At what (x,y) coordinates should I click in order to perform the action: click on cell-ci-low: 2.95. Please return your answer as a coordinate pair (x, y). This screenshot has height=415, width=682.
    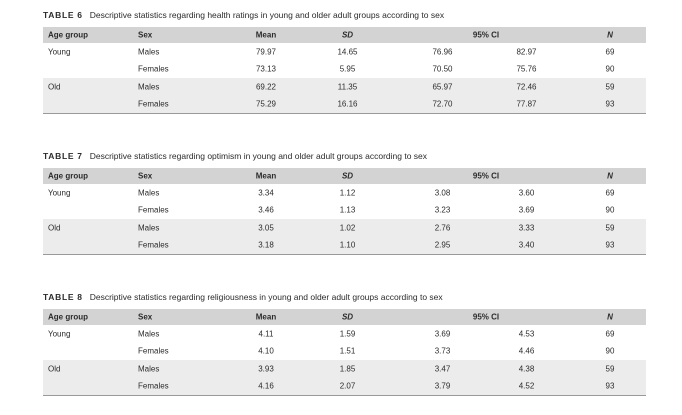
    Looking at the image, I should click on (442, 245).